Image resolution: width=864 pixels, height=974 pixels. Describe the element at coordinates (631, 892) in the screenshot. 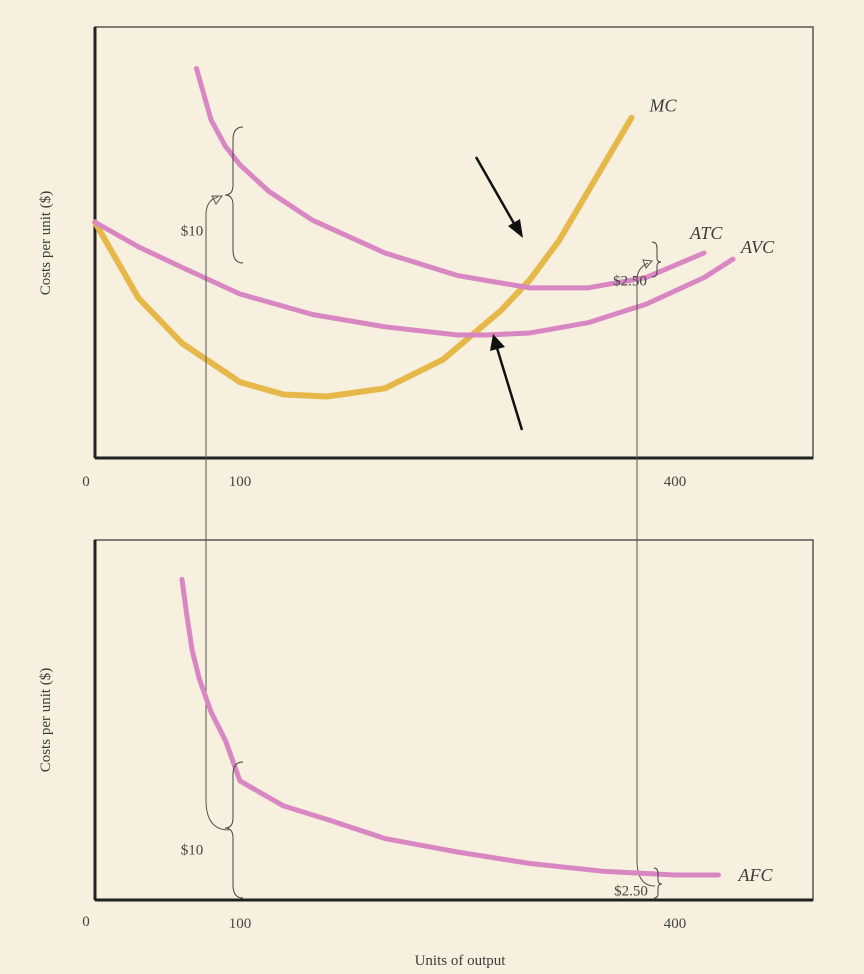

I see `bottom-250-label: $2.50` at that location.